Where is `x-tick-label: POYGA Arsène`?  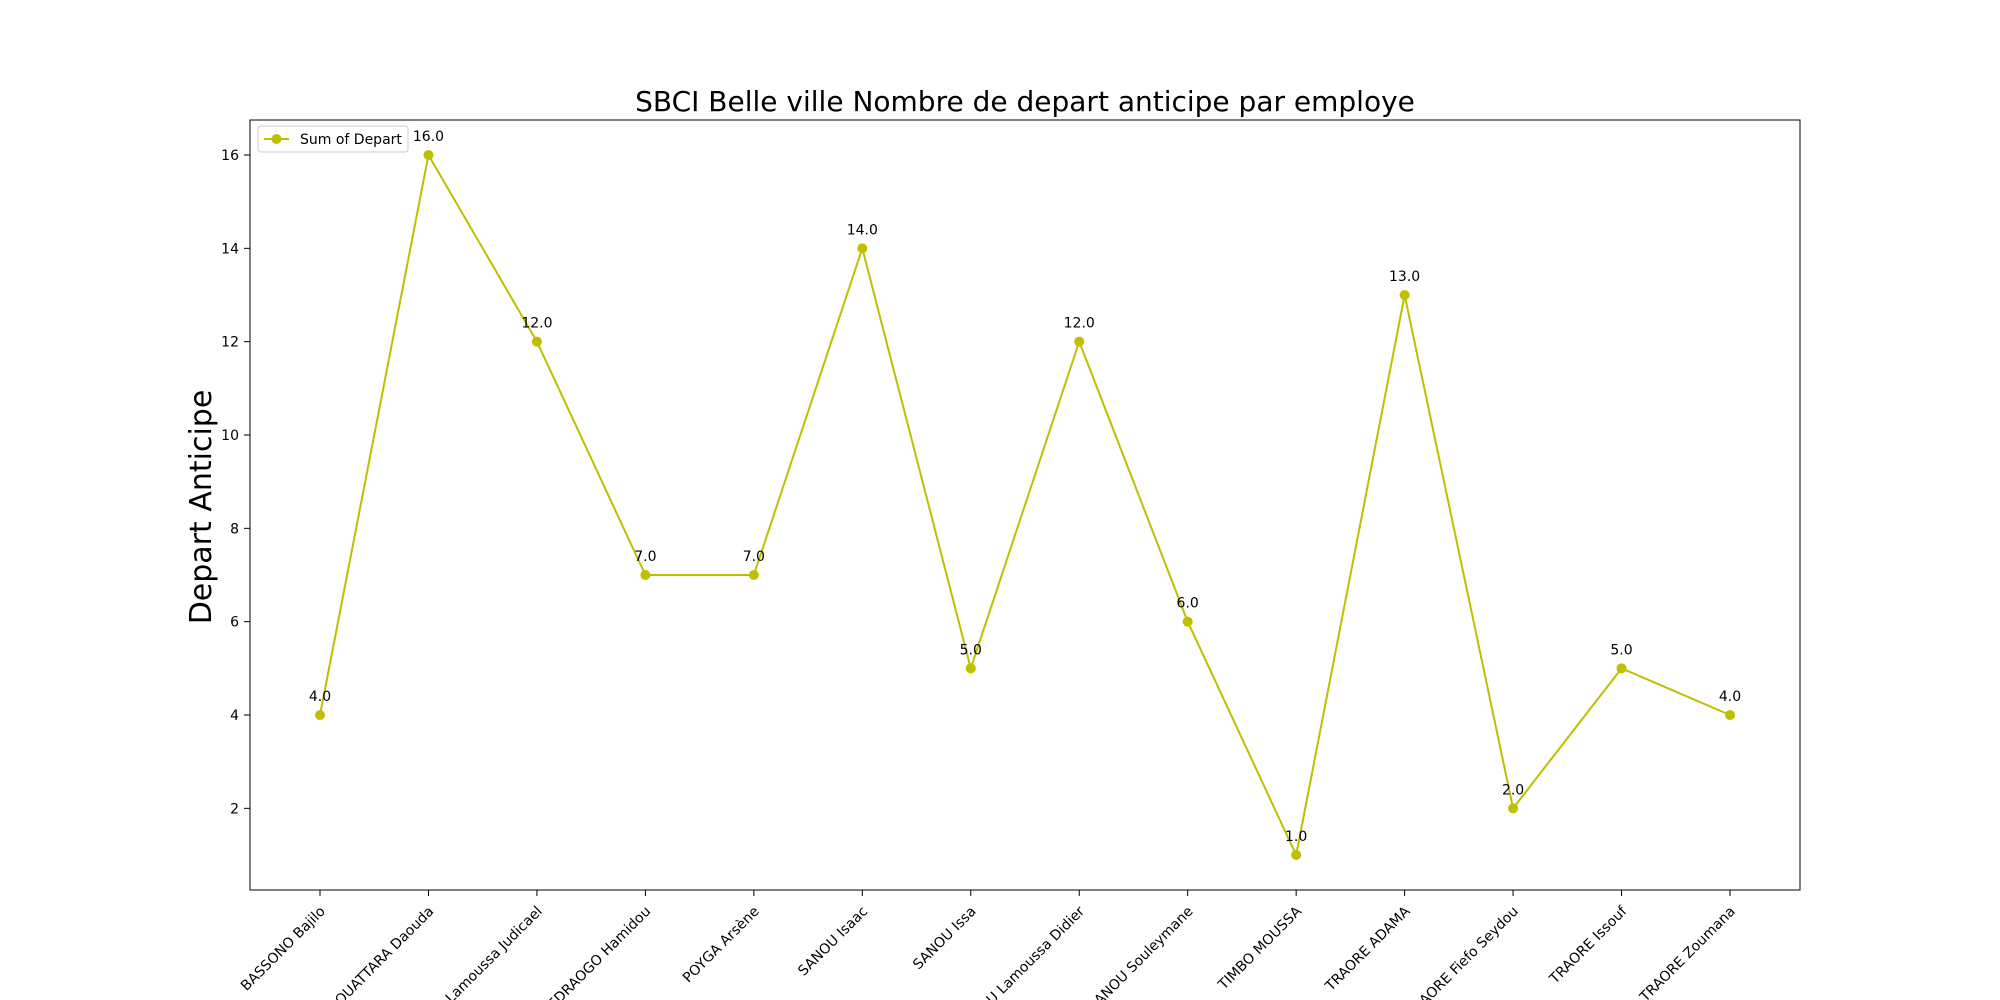 x-tick-label: POYGA Arsène is located at coordinates (721, 945).